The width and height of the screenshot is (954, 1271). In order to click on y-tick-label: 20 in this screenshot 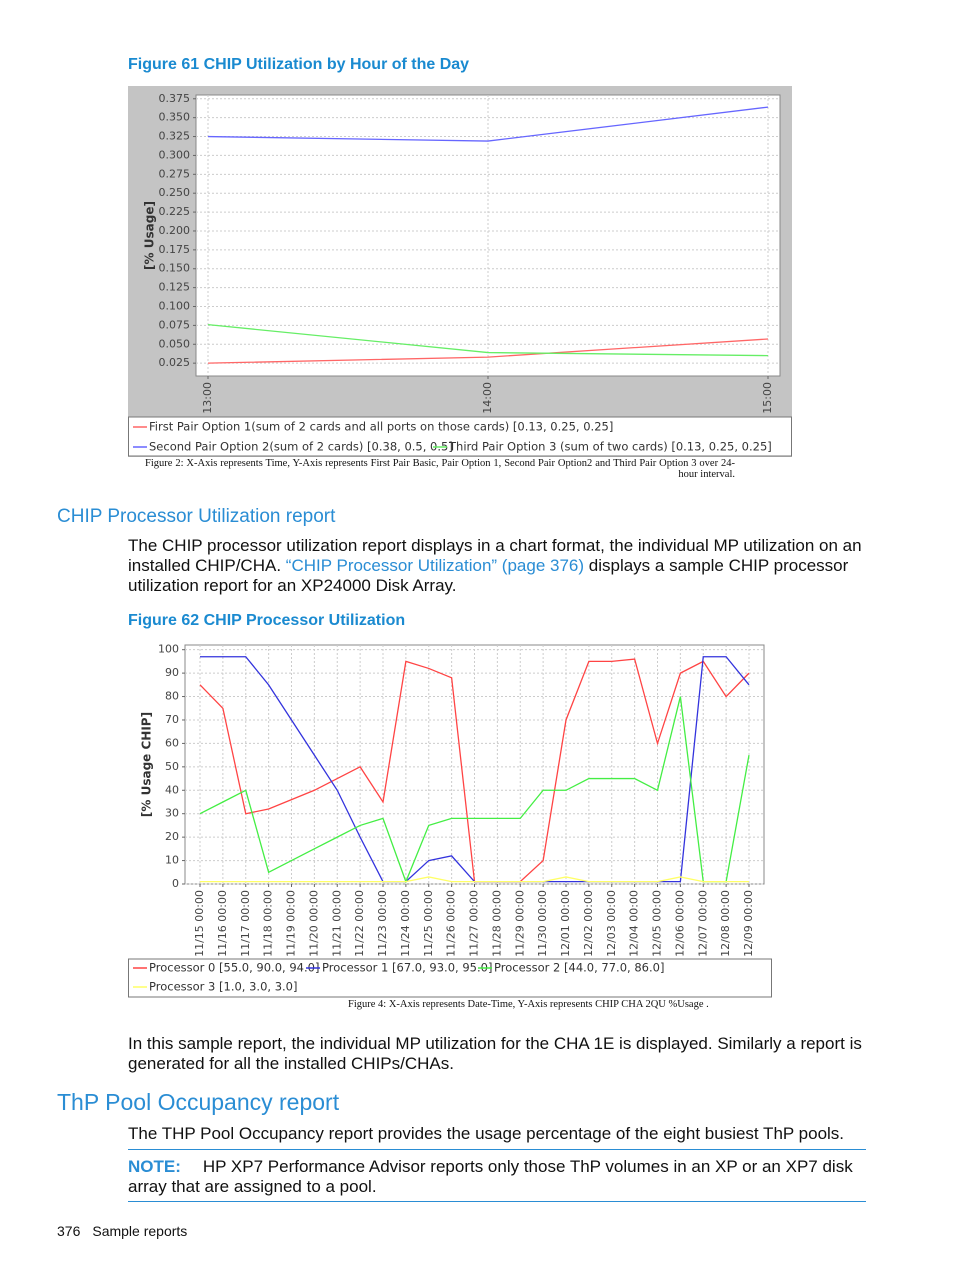, I will do `click(172, 836)`.